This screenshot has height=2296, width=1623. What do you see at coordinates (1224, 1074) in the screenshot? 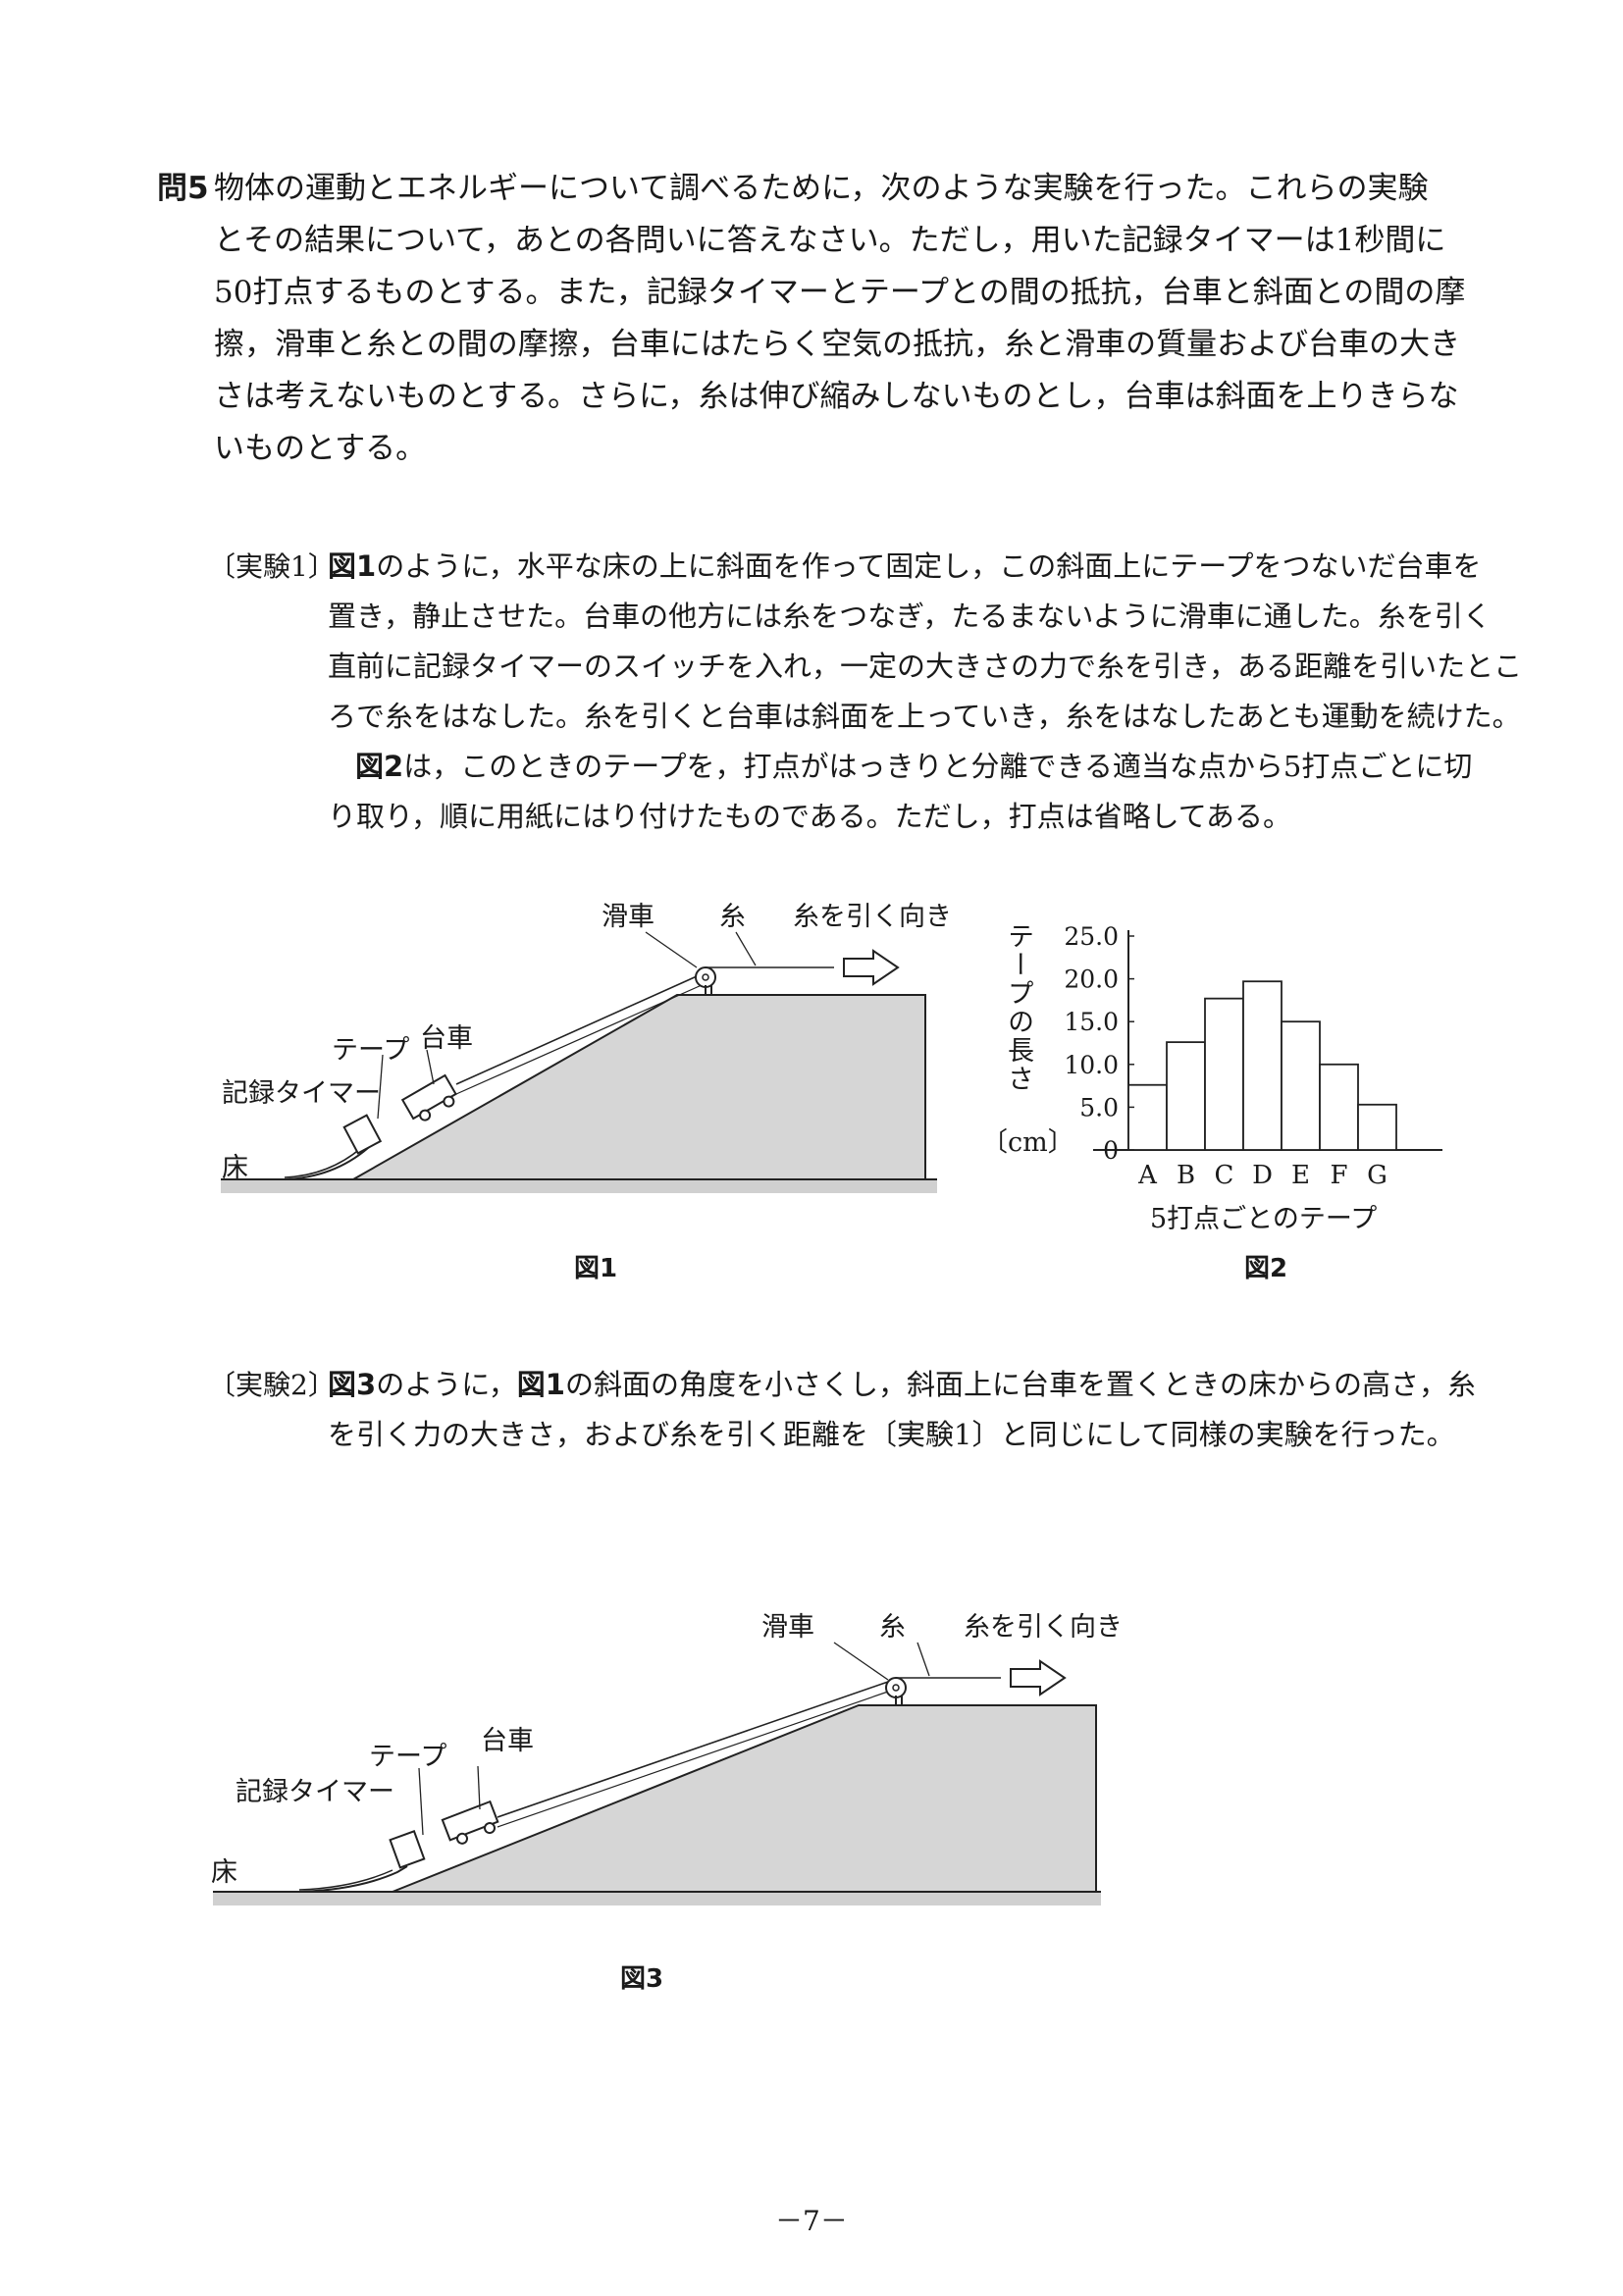
I see `bar-C` at bounding box center [1224, 1074].